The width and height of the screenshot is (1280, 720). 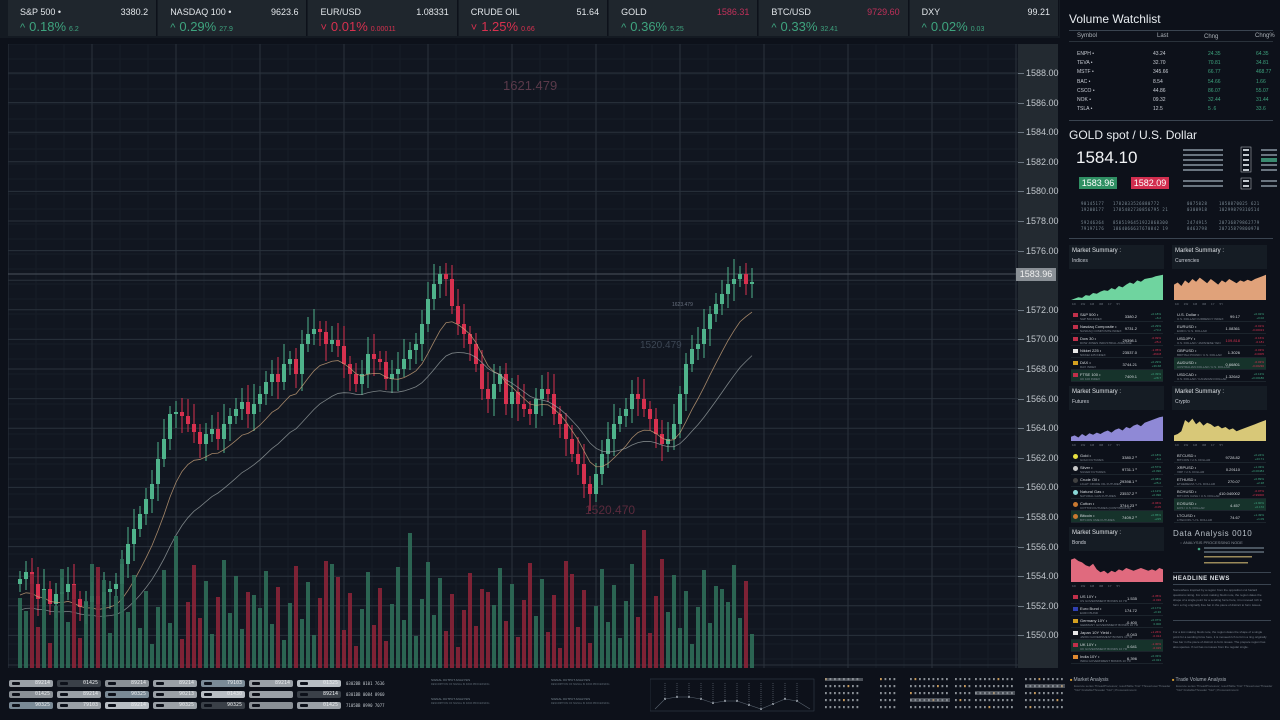 I want to click on panel-subtitle: Futures, so click(x=1080, y=402).